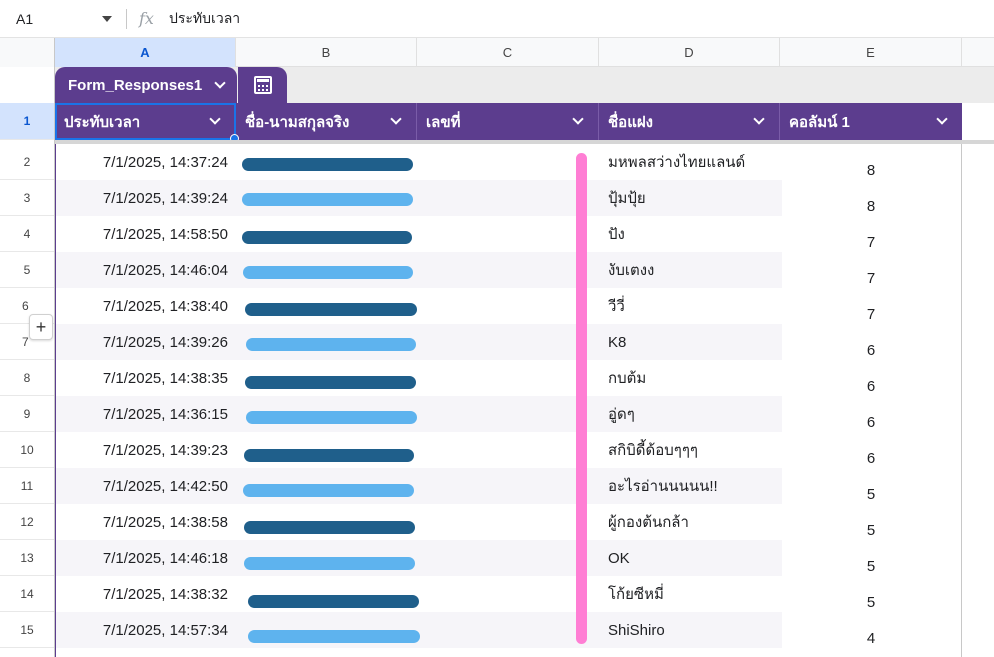 The image size is (994, 657). Describe the element at coordinates (465, 522) in the screenshot. I see `table-row: 7/1/2025, 14:38:58 ผู้กองต้นกล้า 5` at that location.